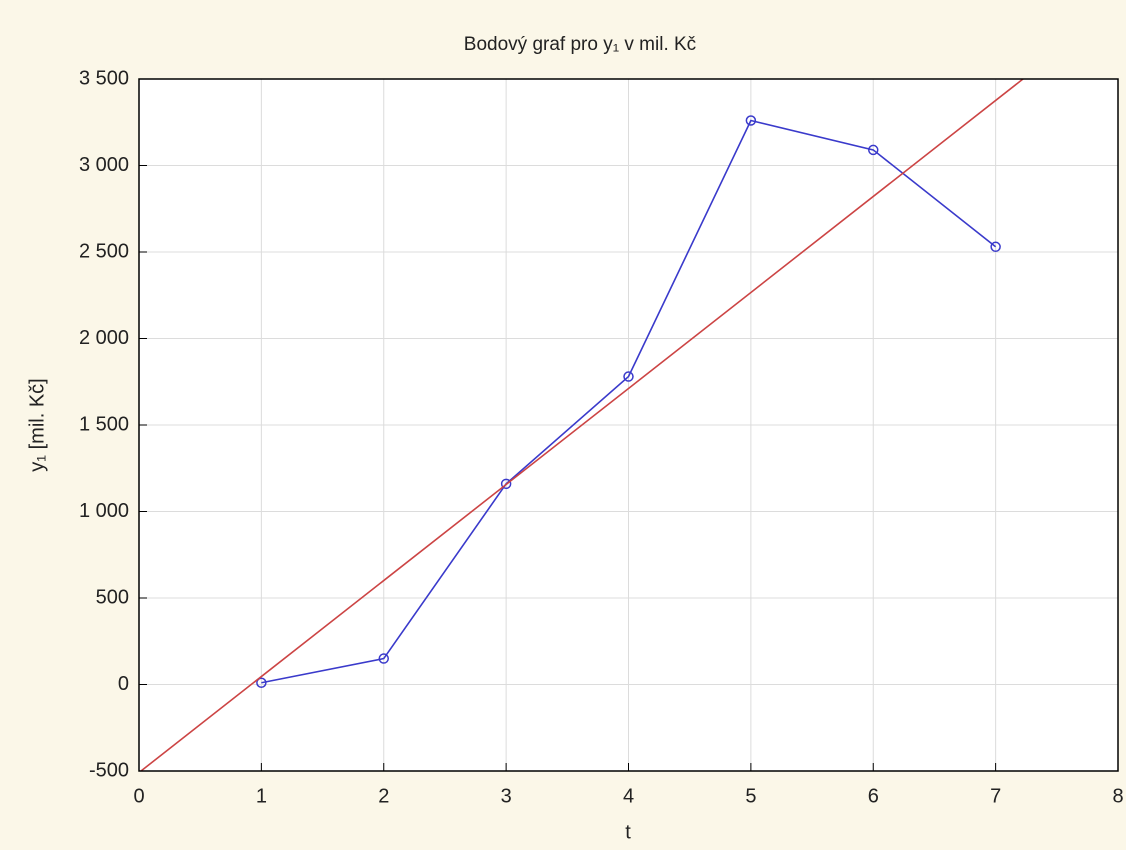 Image resolution: width=1126 pixels, height=850 pixels. Describe the element at coordinates (104, 511) in the screenshot. I see `y-tick-label: 1 000` at that location.